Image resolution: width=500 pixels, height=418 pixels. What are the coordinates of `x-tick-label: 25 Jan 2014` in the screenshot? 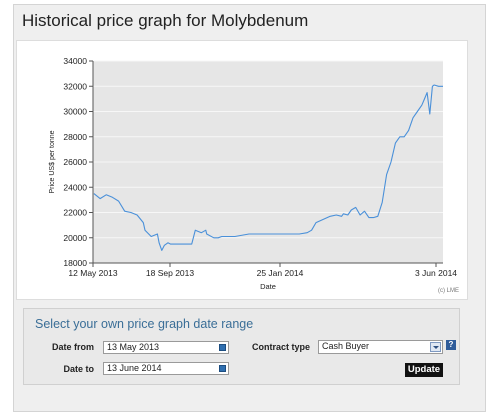 It's located at (280, 273).